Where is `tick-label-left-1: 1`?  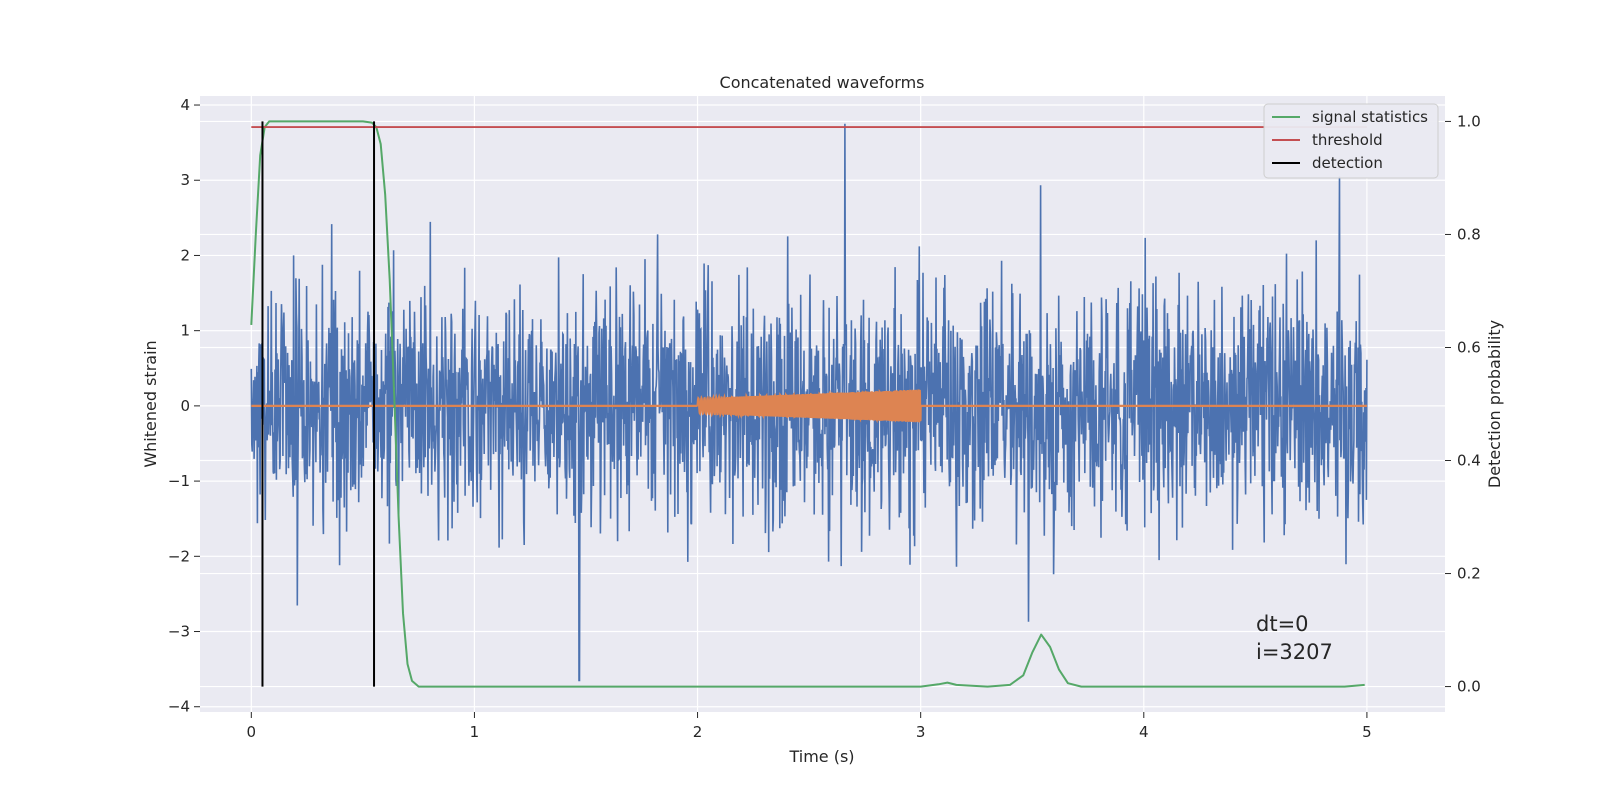 tick-label-left-1: 1 is located at coordinates (185, 331).